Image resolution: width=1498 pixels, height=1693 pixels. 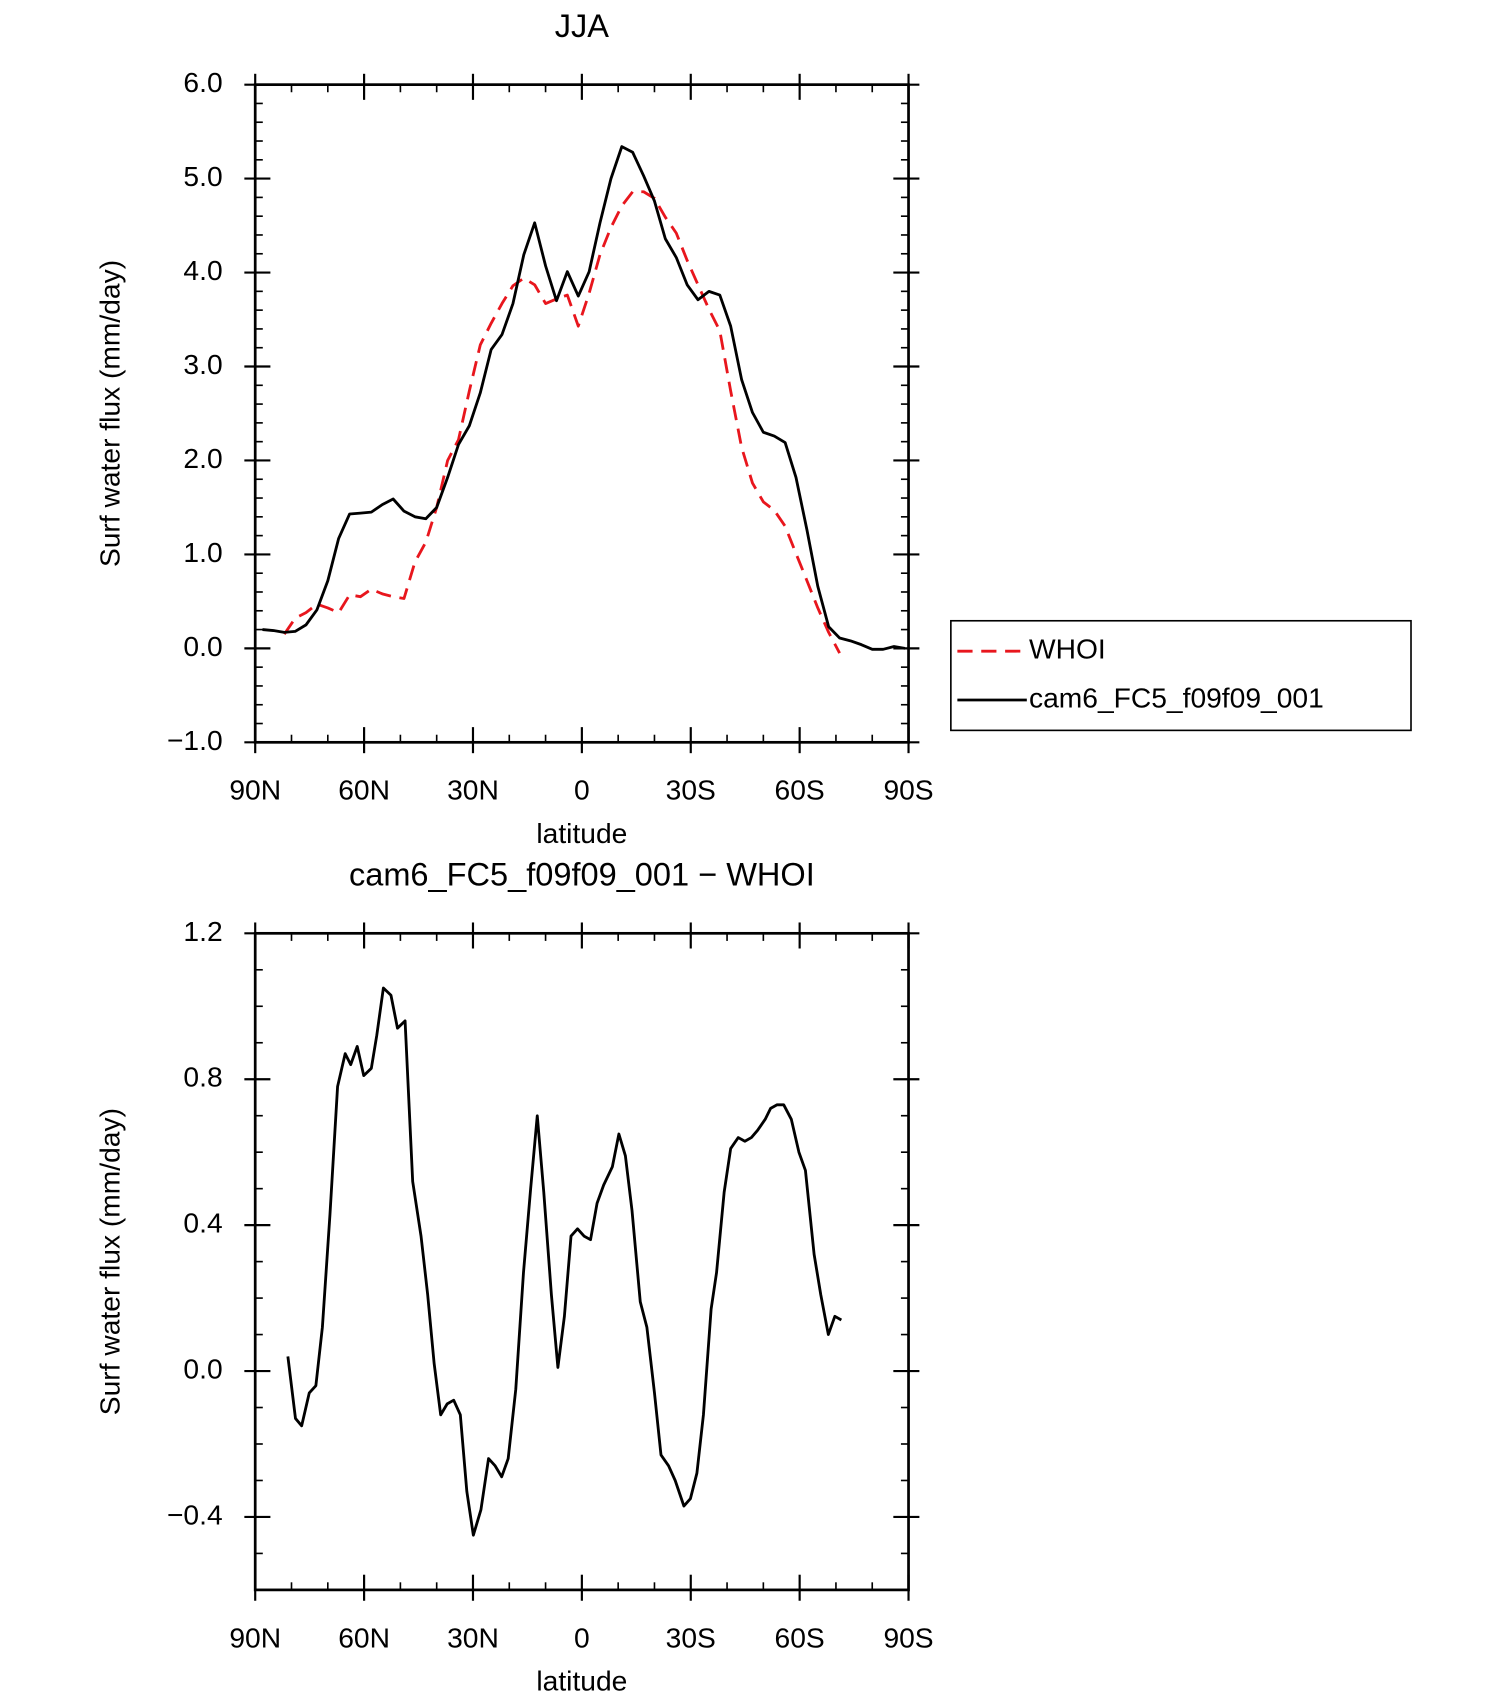 What do you see at coordinates (1067, 649) in the screenshot?
I see `legend-label: WHOI` at bounding box center [1067, 649].